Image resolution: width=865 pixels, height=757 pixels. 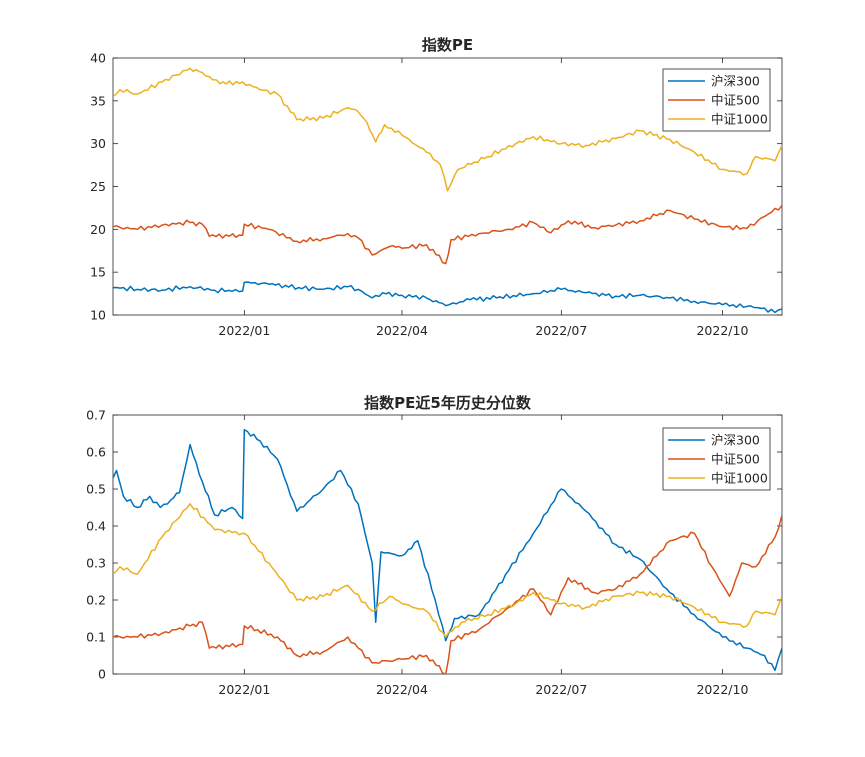 What do you see at coordinates (448, 403) in the screenshot?
I see `chart-title: 指数PE近5年历史分位数` at bounding box center [448, 403].